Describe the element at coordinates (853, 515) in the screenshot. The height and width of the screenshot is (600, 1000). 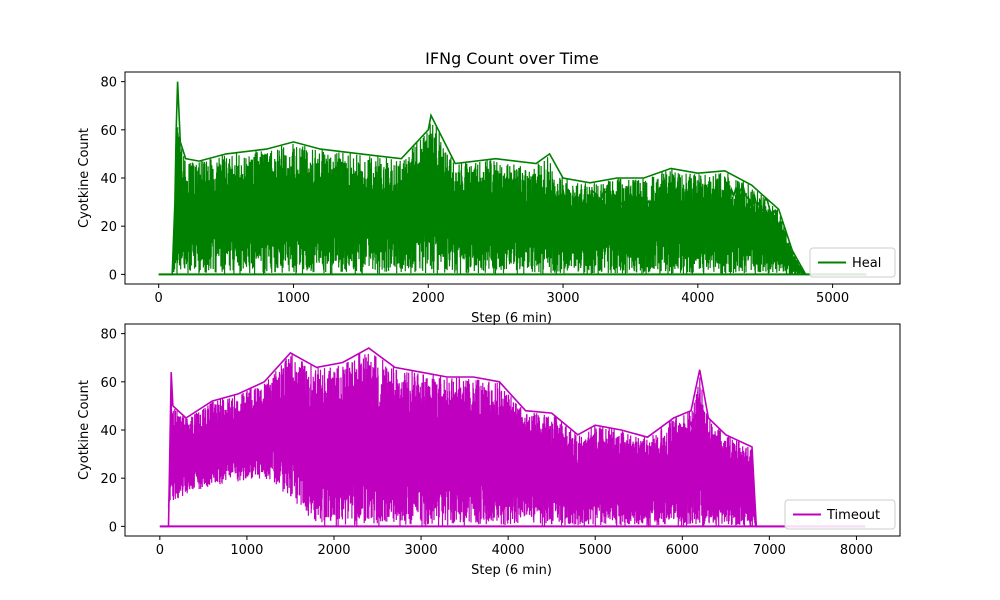
I see `legend-label: Timeout` at that location.